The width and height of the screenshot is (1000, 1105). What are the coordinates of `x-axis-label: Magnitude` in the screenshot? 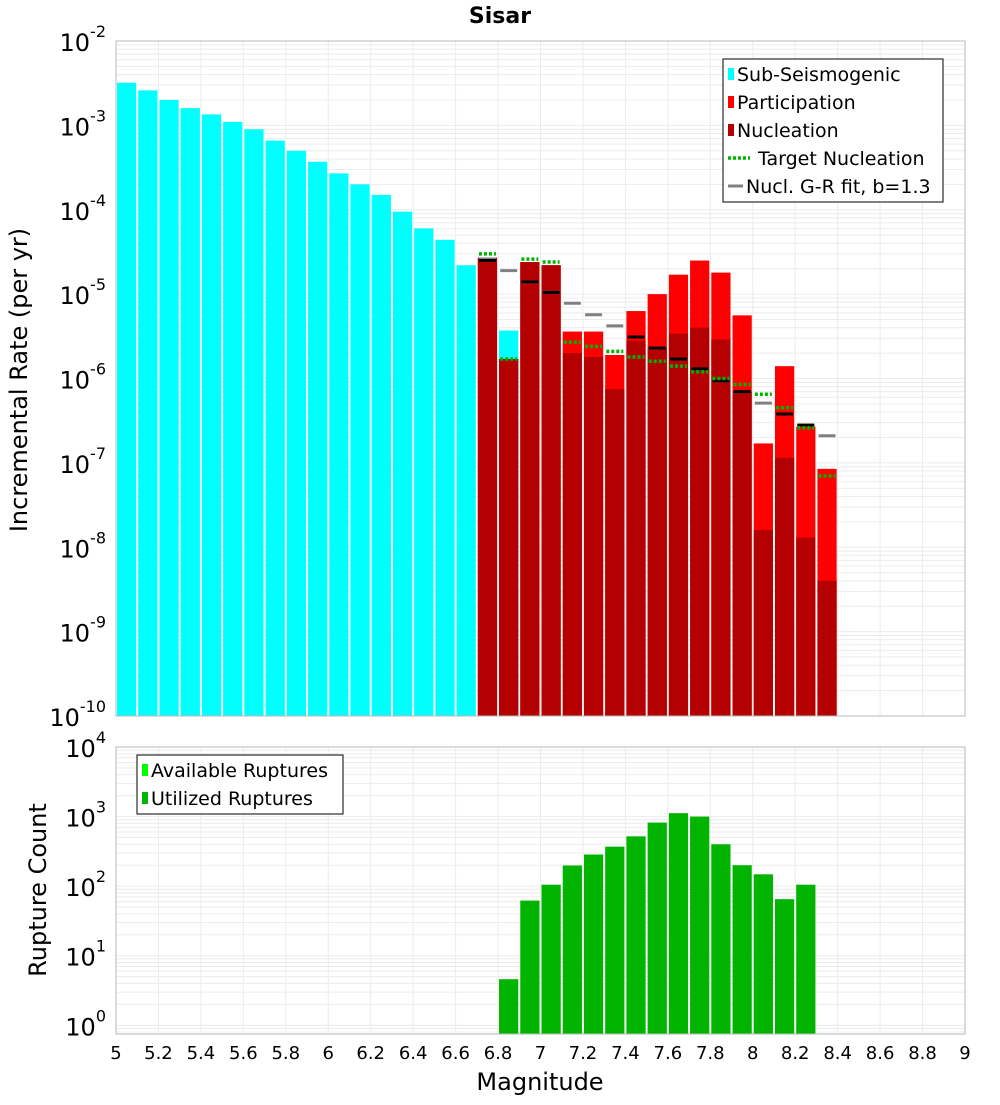 It's located at (539, 1082).